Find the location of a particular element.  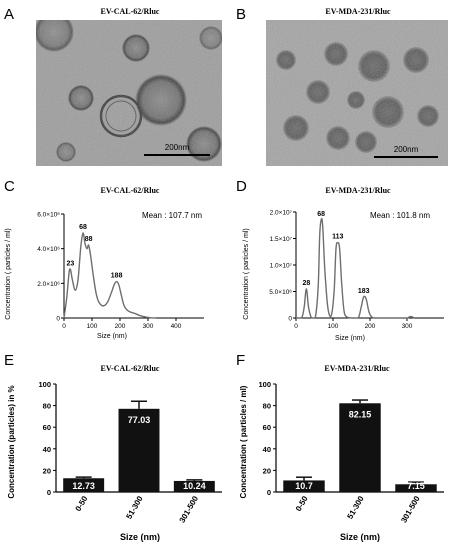

y-axis-label-f: Concentration ( particles / ml) is located at coordinates (243, 441).